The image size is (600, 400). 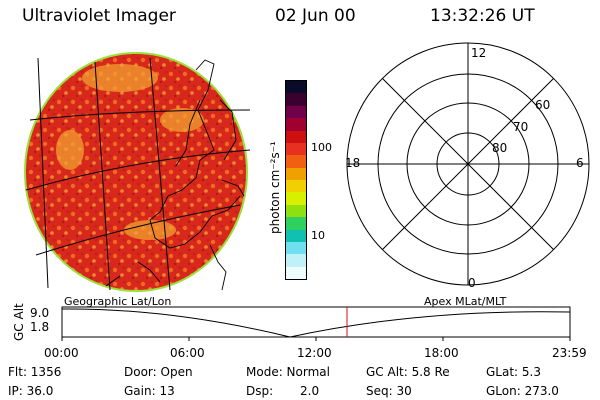 I want to click on colorbar, so click(x=296, y=180).